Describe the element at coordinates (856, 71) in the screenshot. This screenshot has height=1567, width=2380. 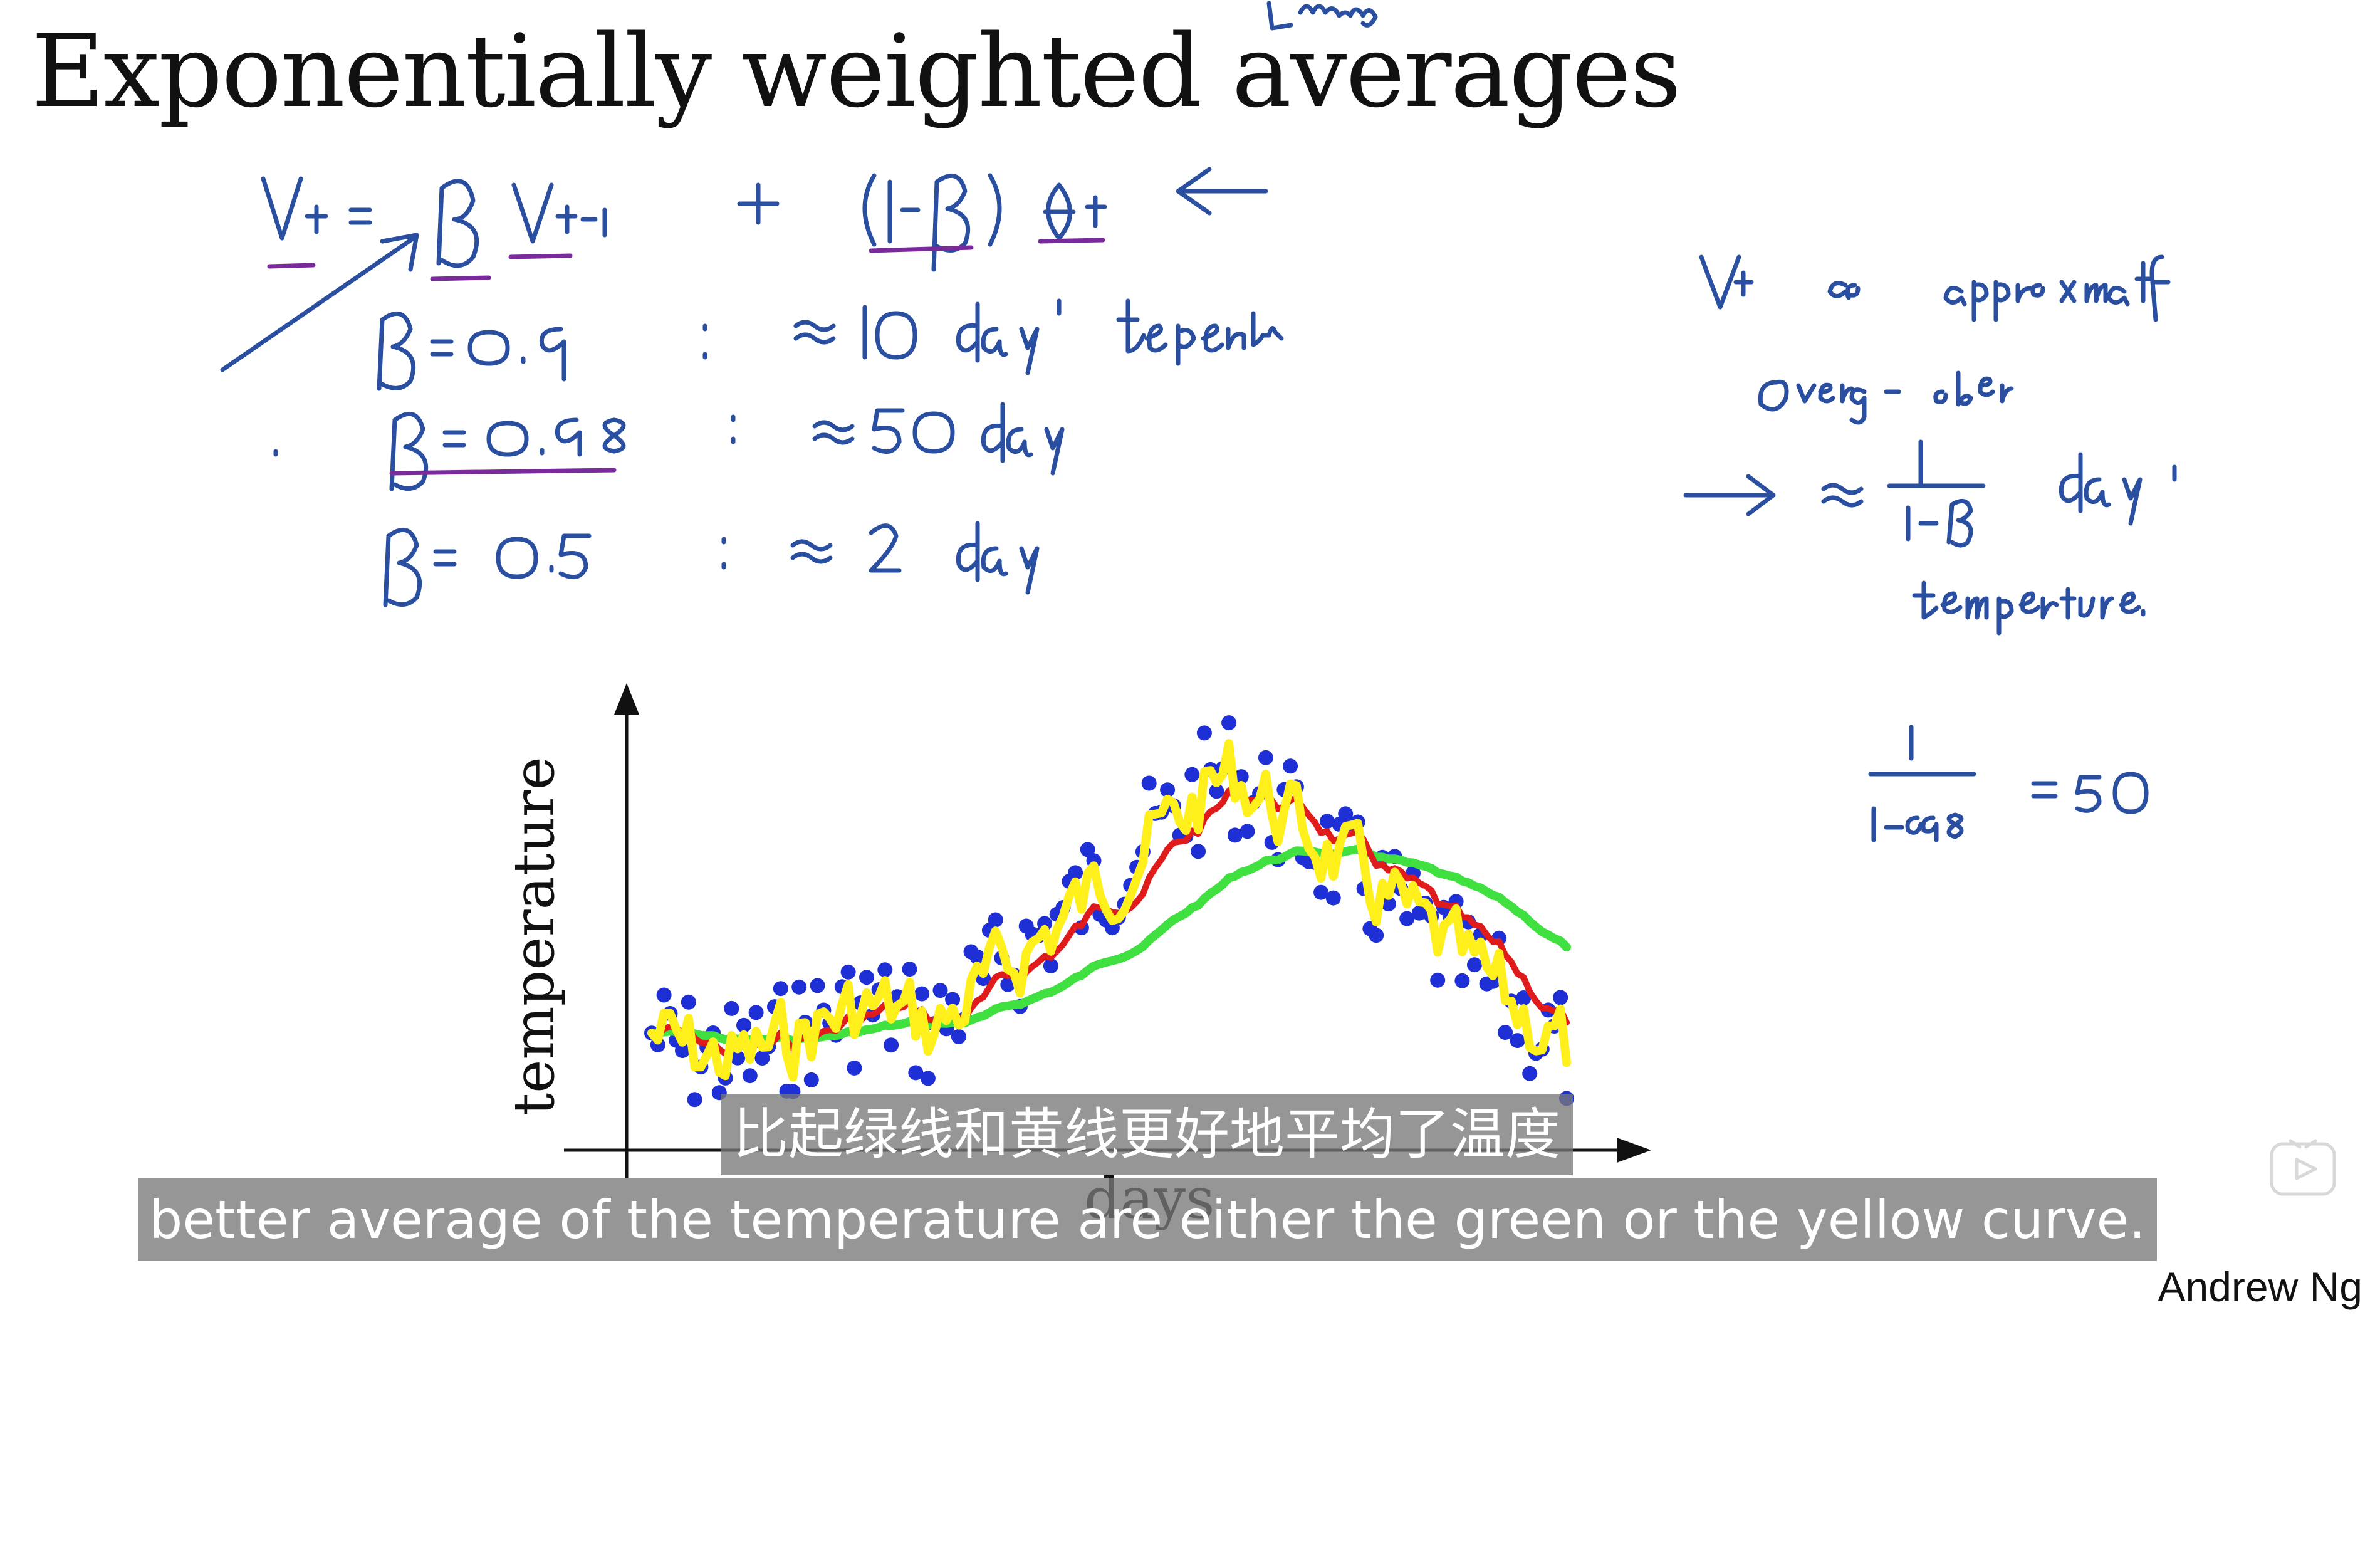
I see `slide-title: Exponentially weighted averages` at that location.